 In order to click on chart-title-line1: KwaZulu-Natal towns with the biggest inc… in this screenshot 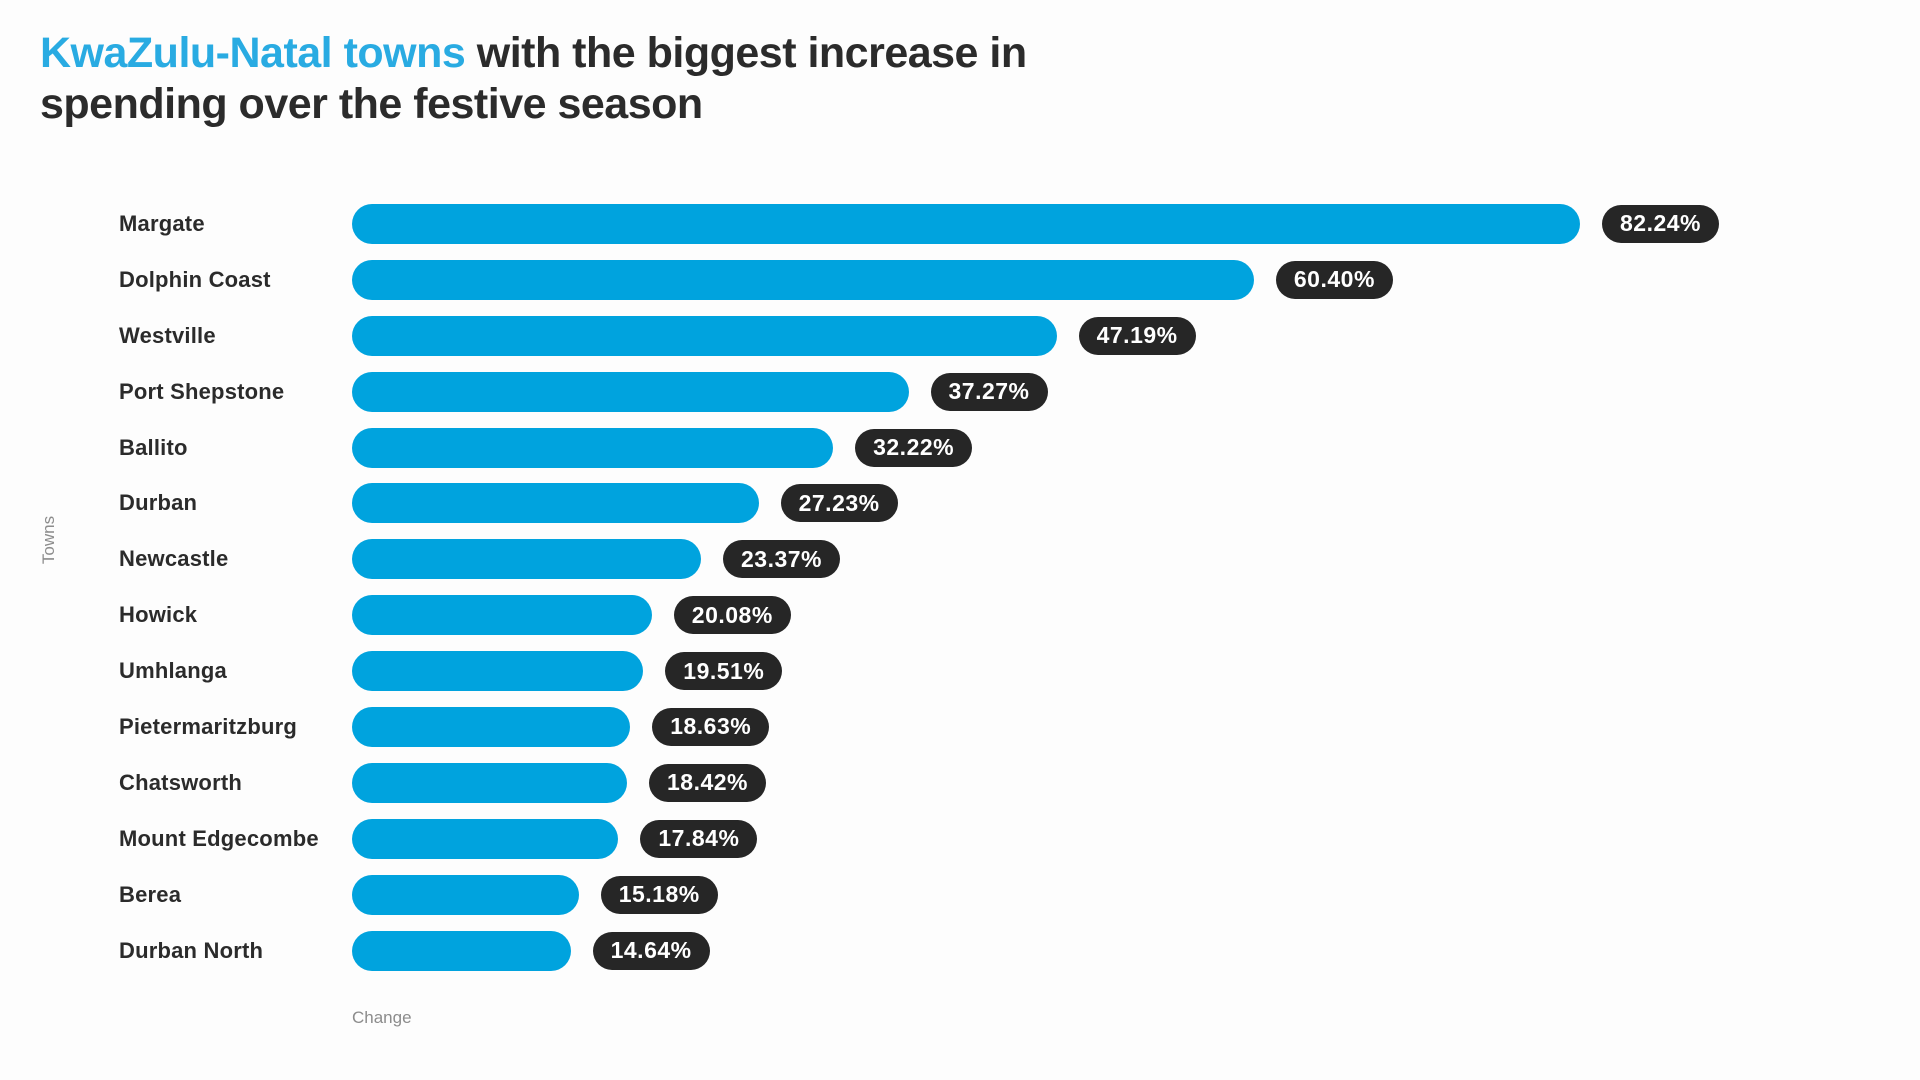, I will do `click(533, 53)`.